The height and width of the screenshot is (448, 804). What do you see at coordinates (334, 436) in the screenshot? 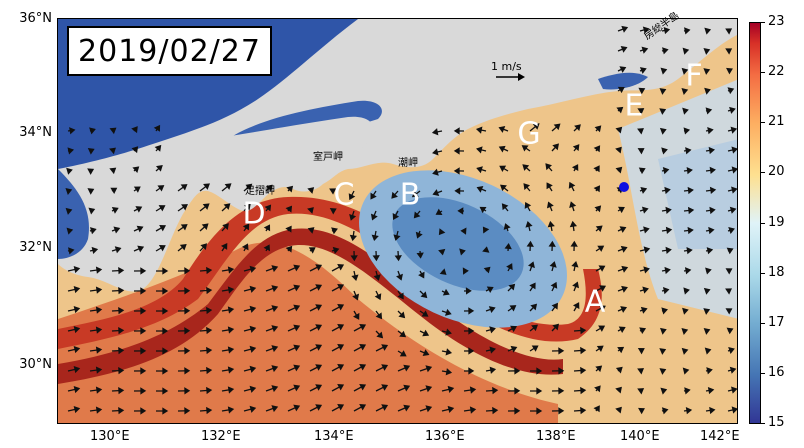
I see `lon-label-134: 134°E` at bounding box center [334, 436].